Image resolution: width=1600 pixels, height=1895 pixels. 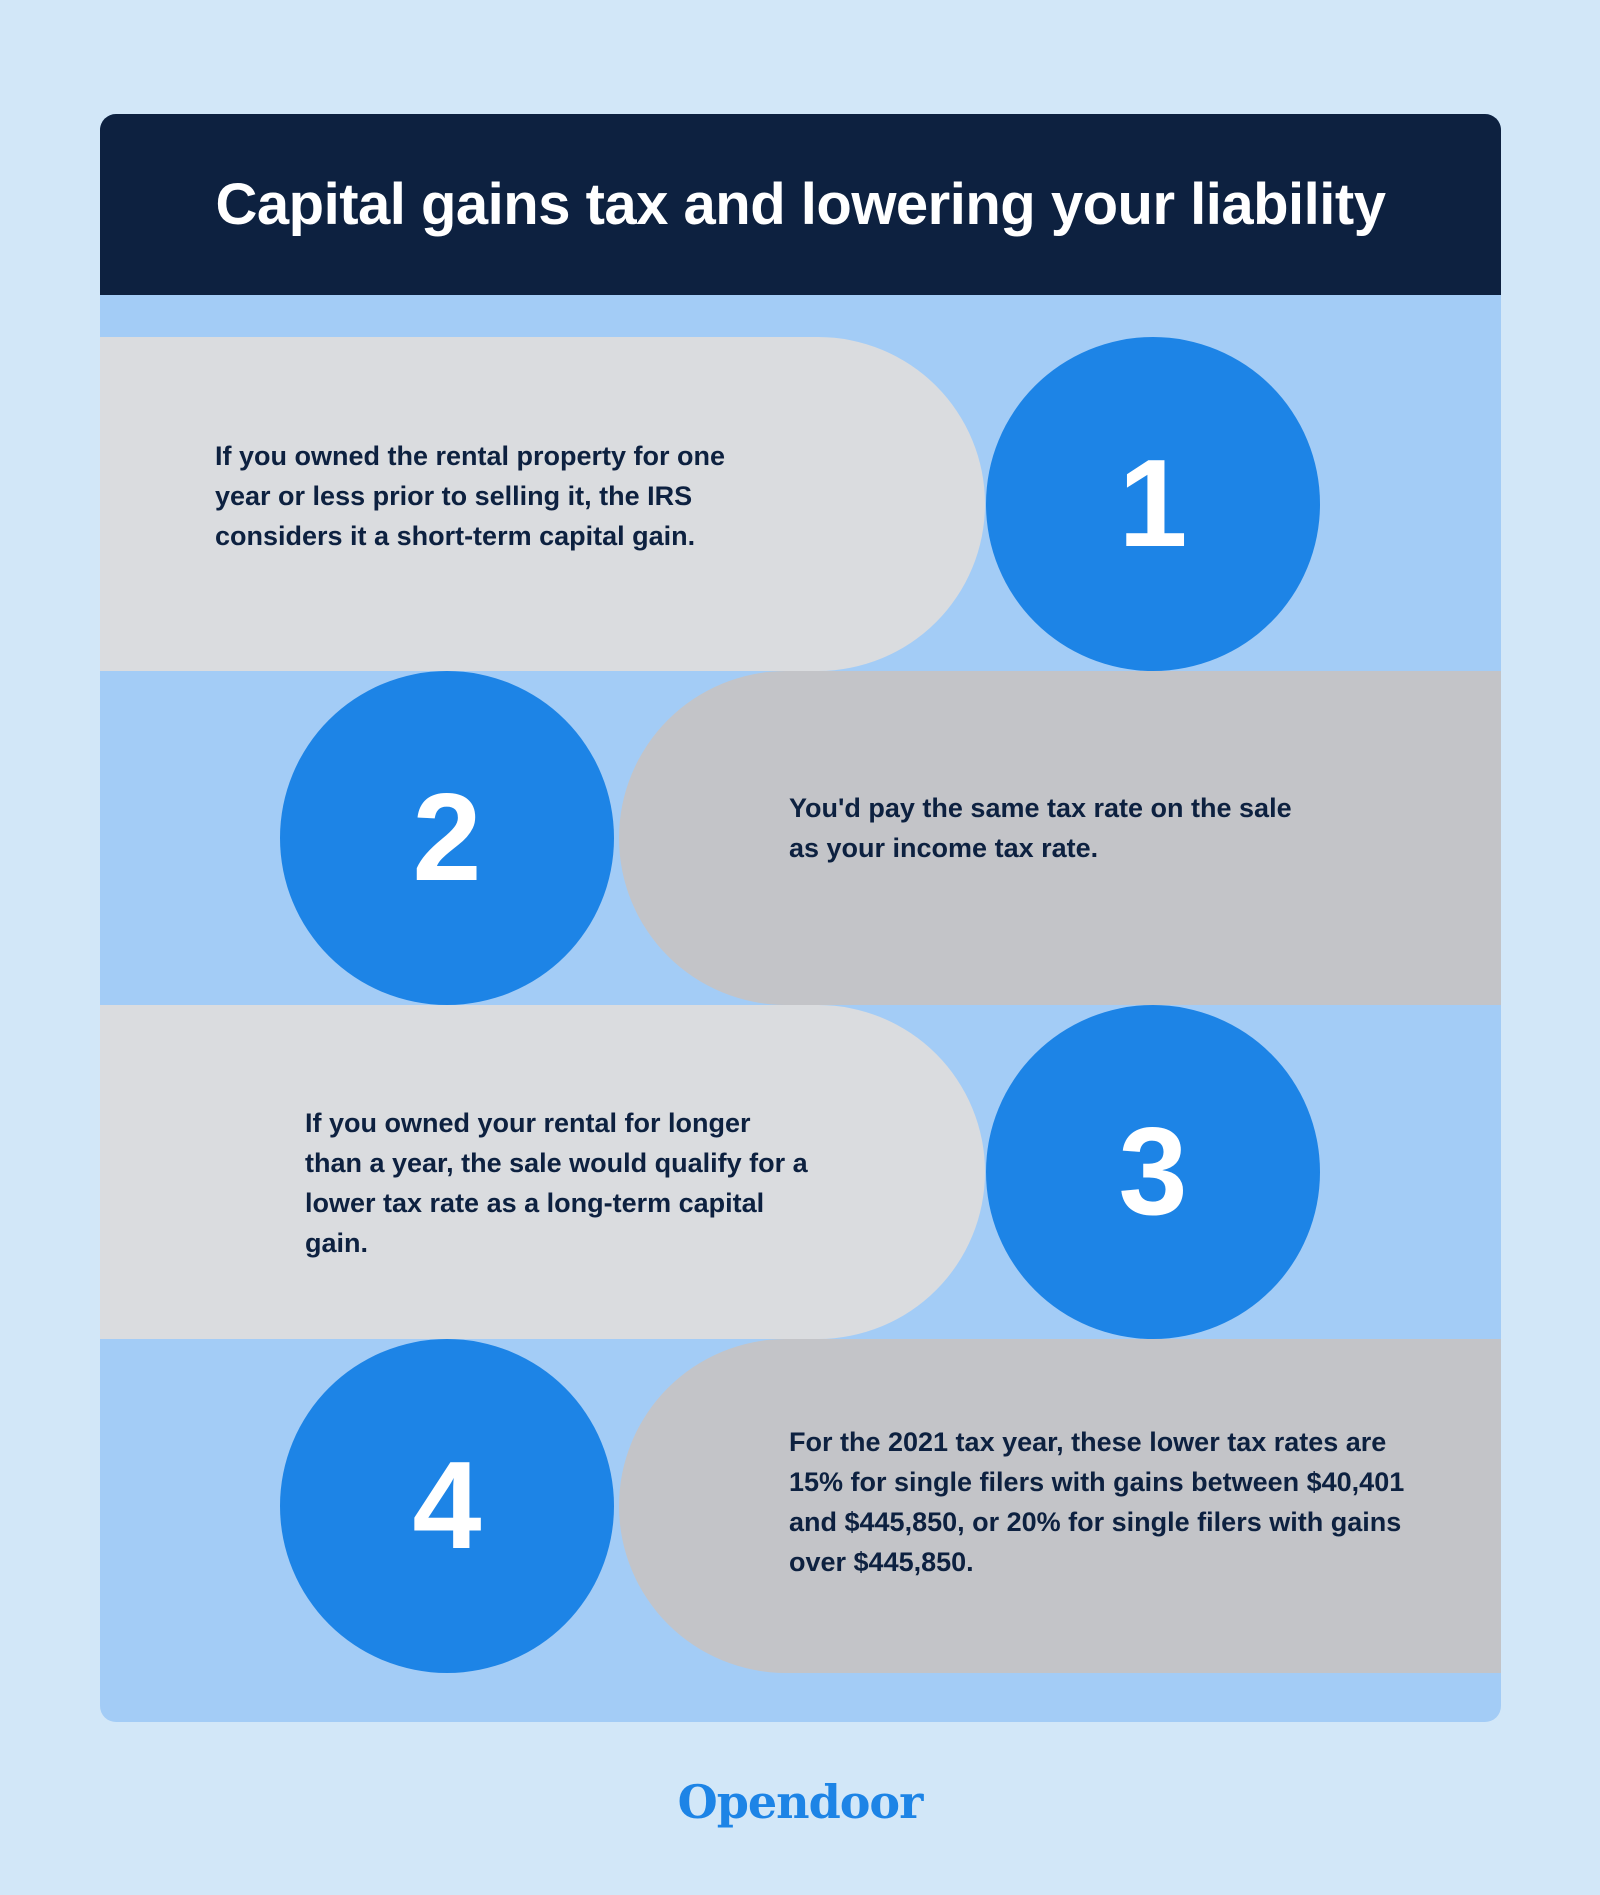 I want to click on step-2-number: 2, so click(x=447, y=838).